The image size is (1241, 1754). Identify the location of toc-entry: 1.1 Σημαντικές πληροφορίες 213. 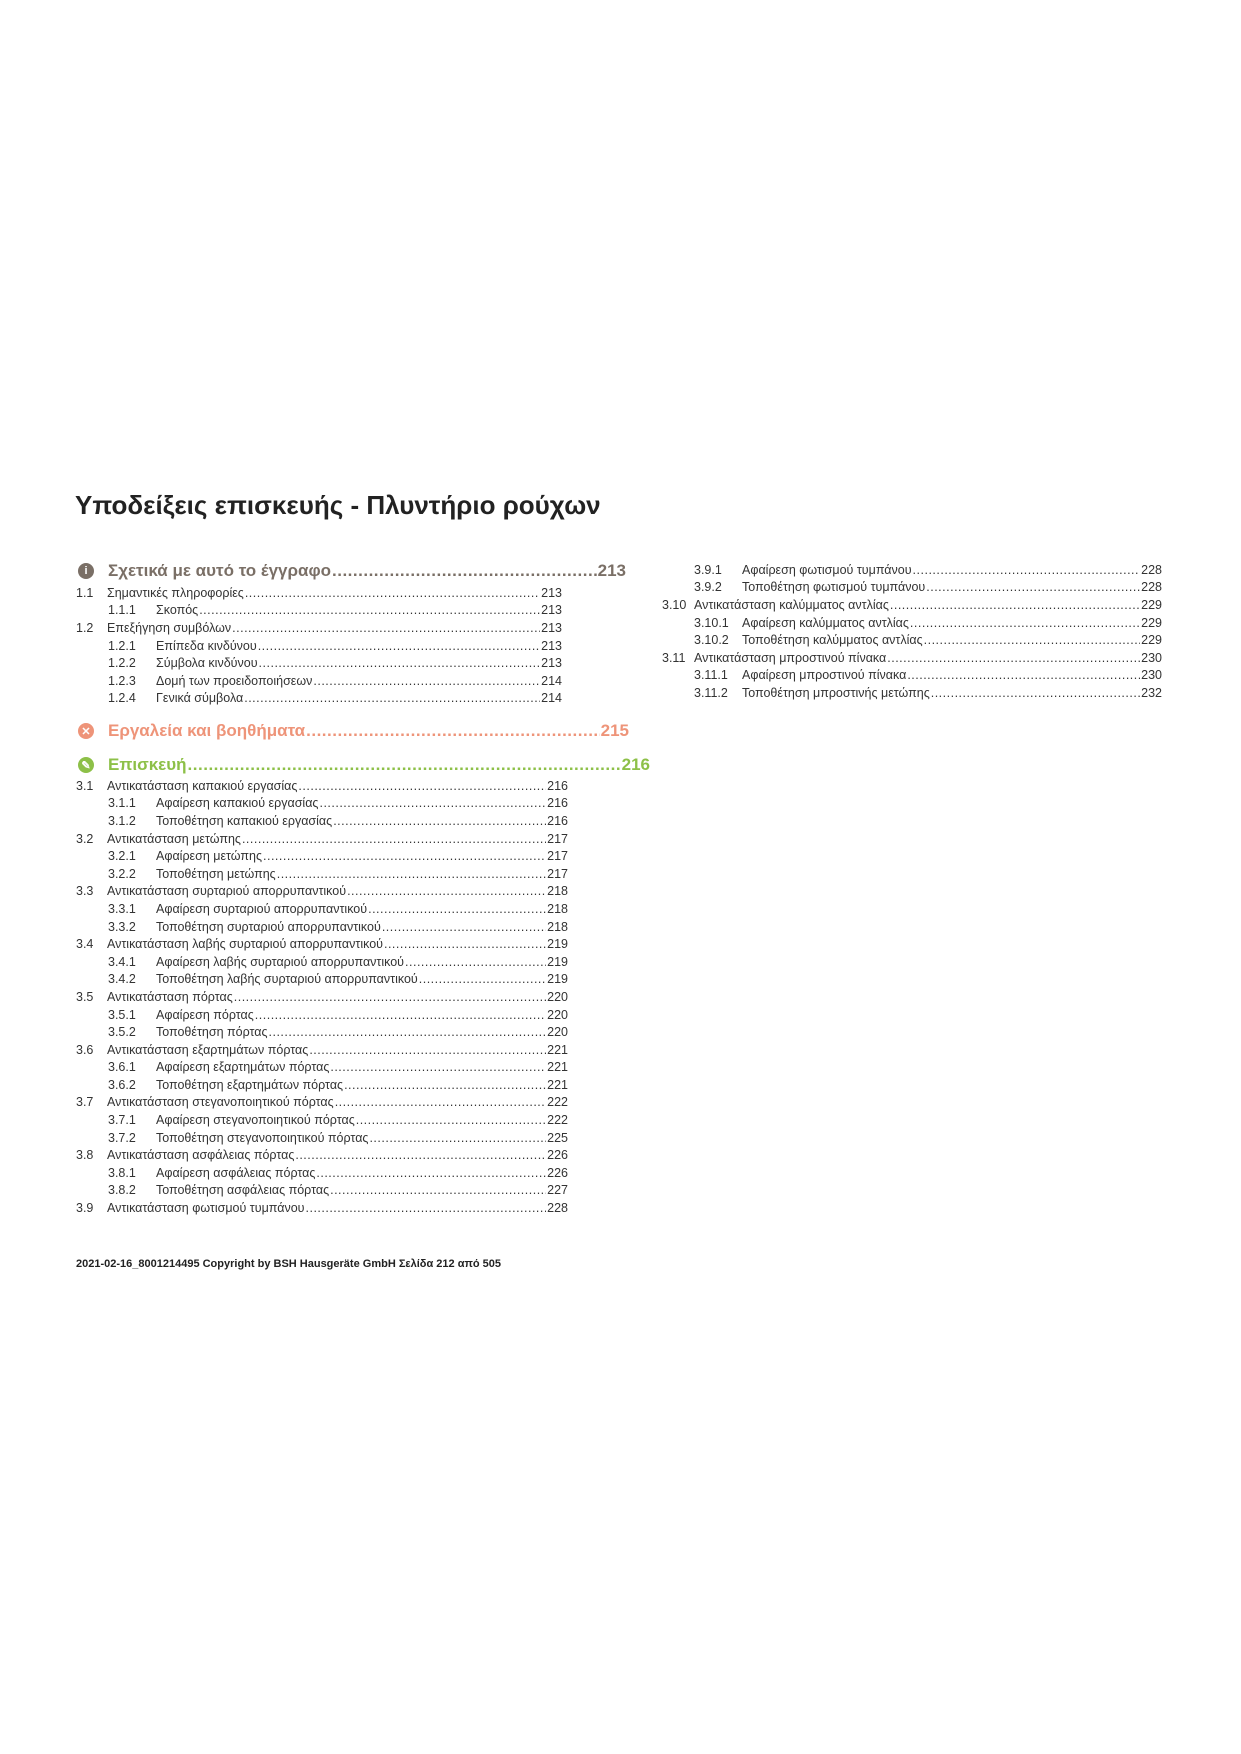
(319, 593).